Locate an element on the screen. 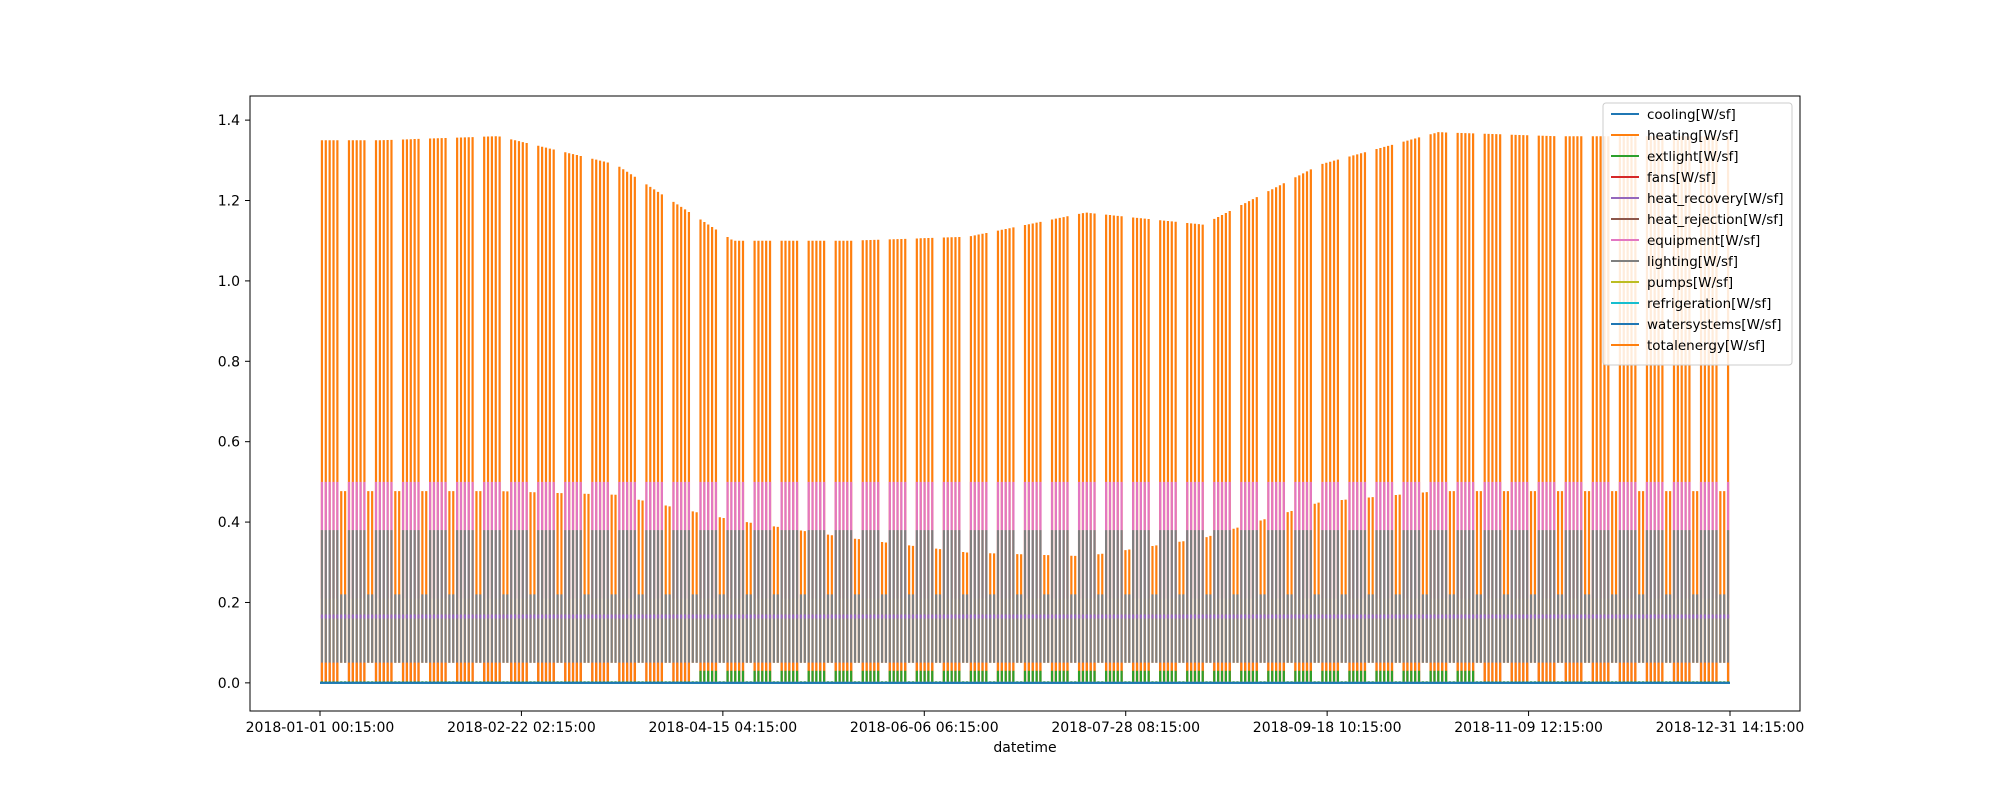  series-heat-recoverywsf is located at coordinates (1025, 616).